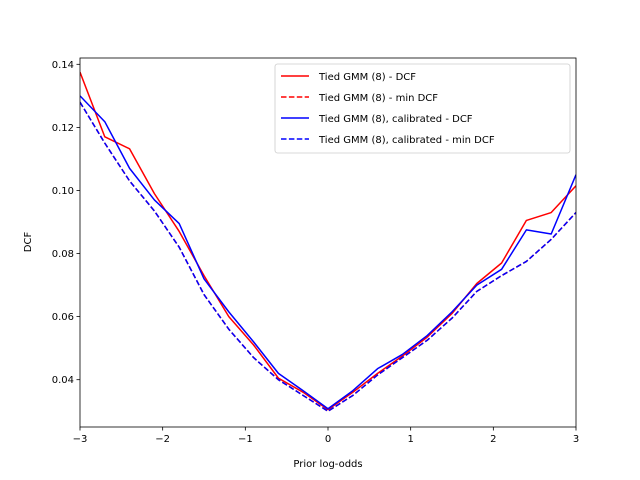  I want to click on legend-label-4: Tied GMM (8), calibrated - min DCF, so click(406, 140).